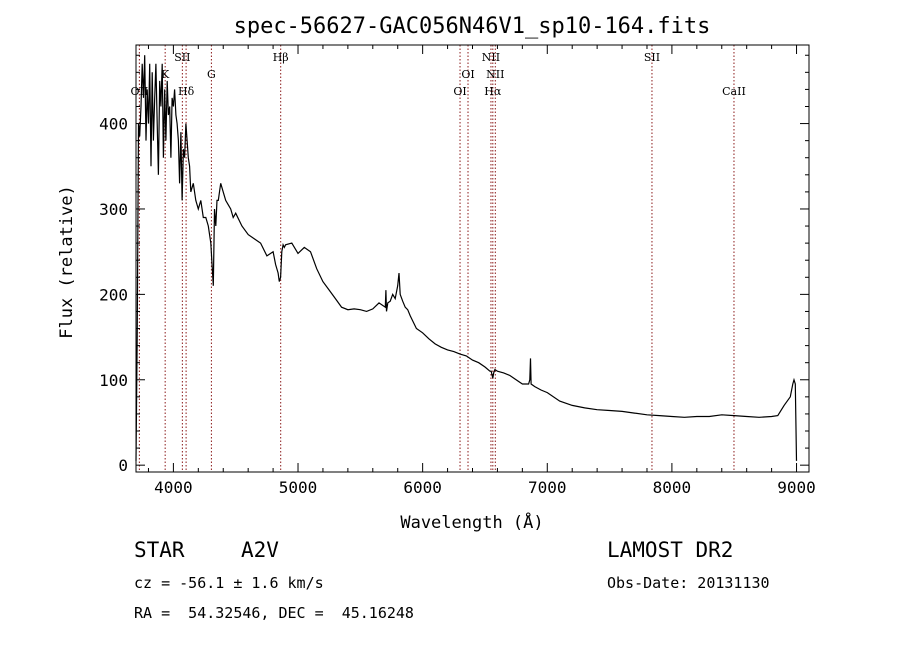 The height and width of the screenshot is (649, 900). What do you see at coordinates (672, 487) in the screenshot?
I see `x-tick-label: 8000` at bounding box center [672, 487].